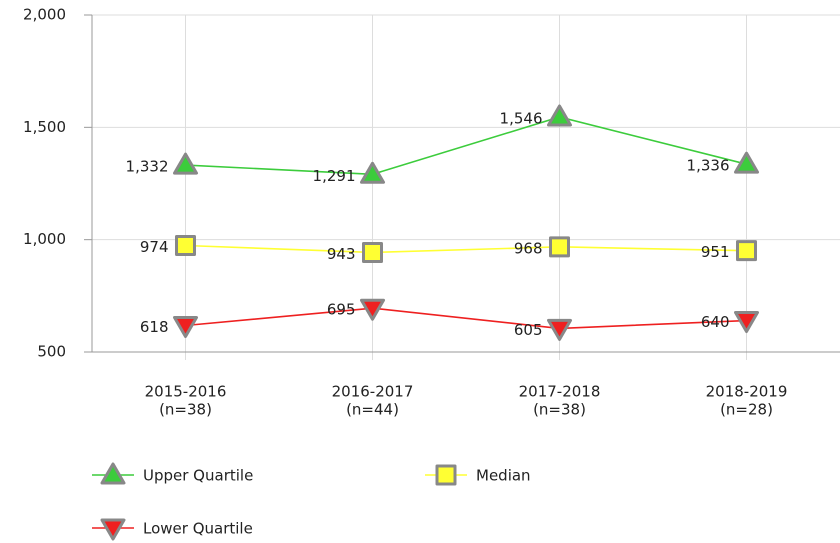 This screenshot has height=543, width=840. What do you see at coordinates (198, 476) in the screenshot?
I see `legend-label: Upper Quartile` at bounding box center [198, 476].